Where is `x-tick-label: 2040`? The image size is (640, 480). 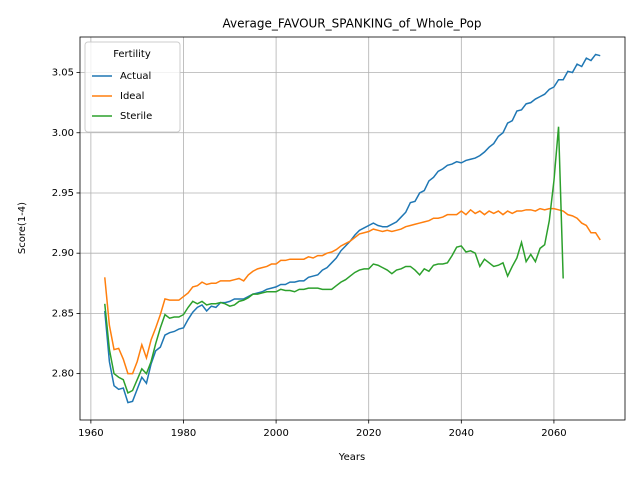
x-tick-label: 2040 is located at coordinates (461, 433).